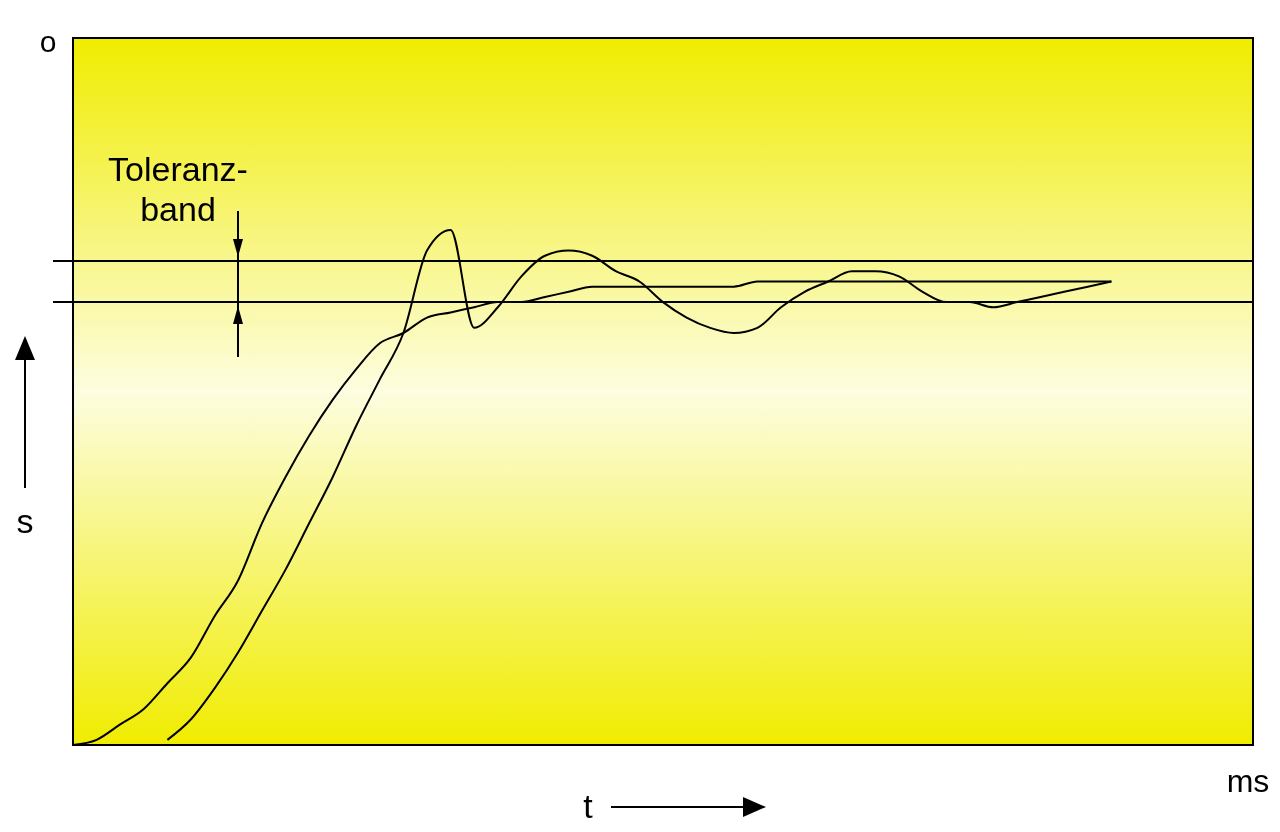  I want to click on y-axis-title: s, so click(25, 521).